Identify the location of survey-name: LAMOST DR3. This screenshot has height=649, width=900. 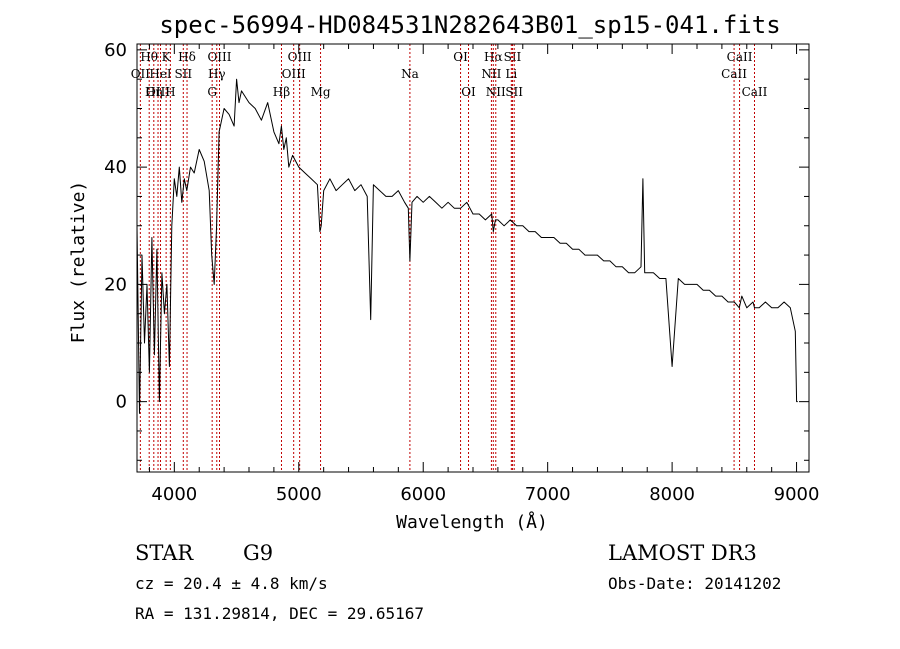
(682, 553).